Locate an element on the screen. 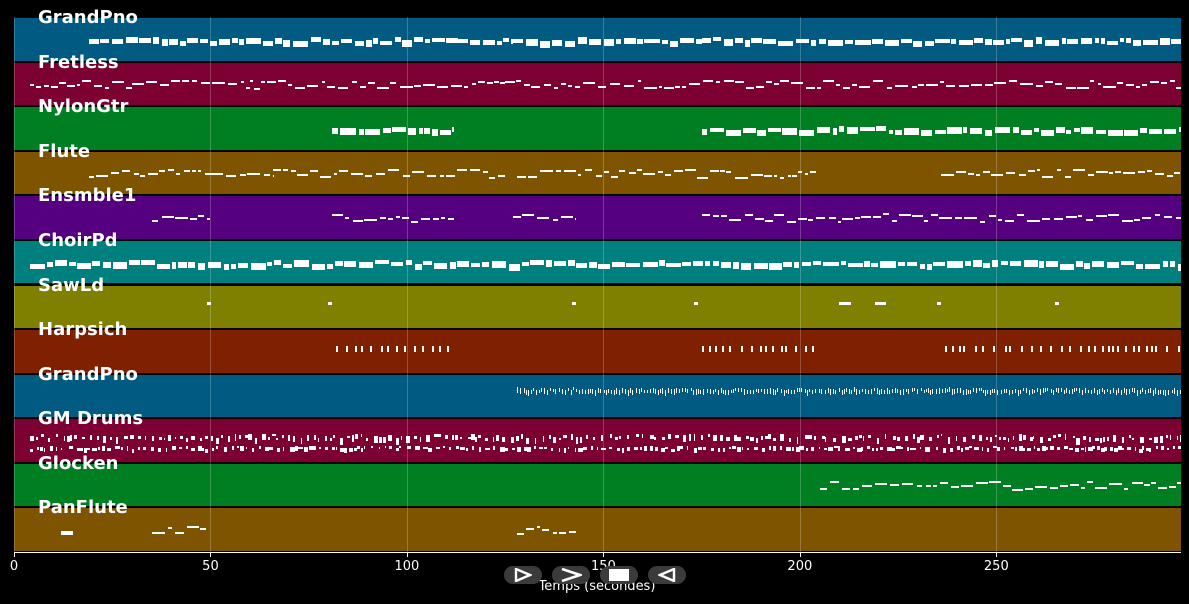 Image resolution: width=1189 pixels, height=604 pixels. stop-button is located at coordinates (619, 575).